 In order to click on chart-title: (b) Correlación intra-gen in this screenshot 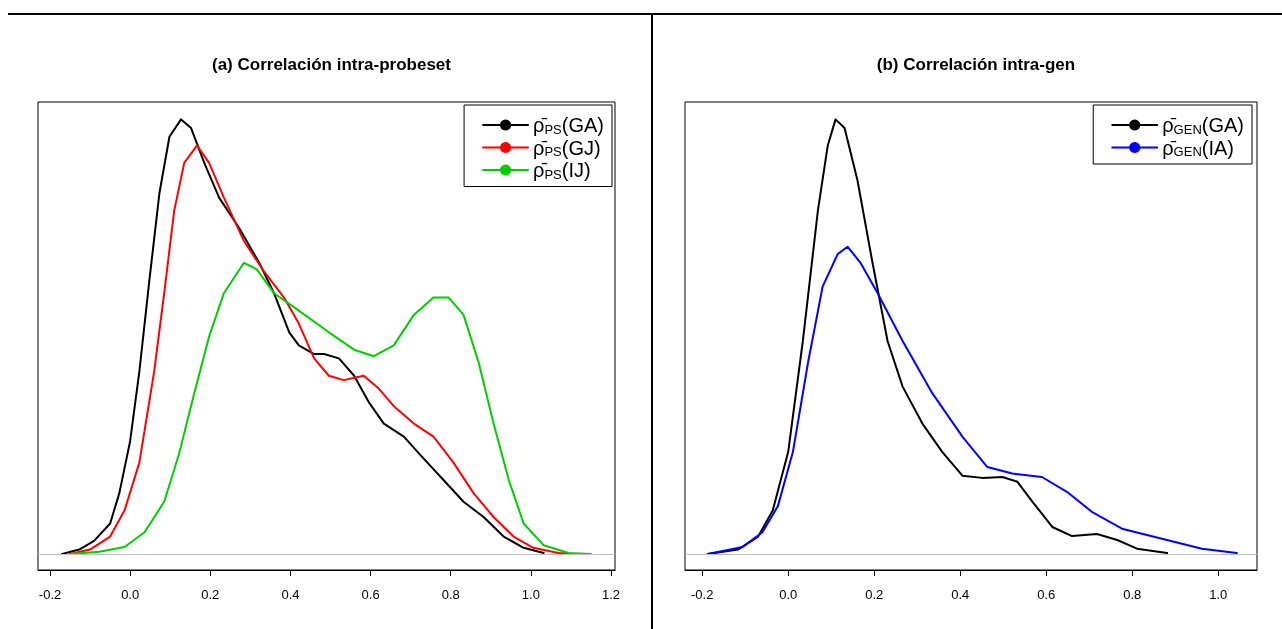, I will do `click(976, 64)`.